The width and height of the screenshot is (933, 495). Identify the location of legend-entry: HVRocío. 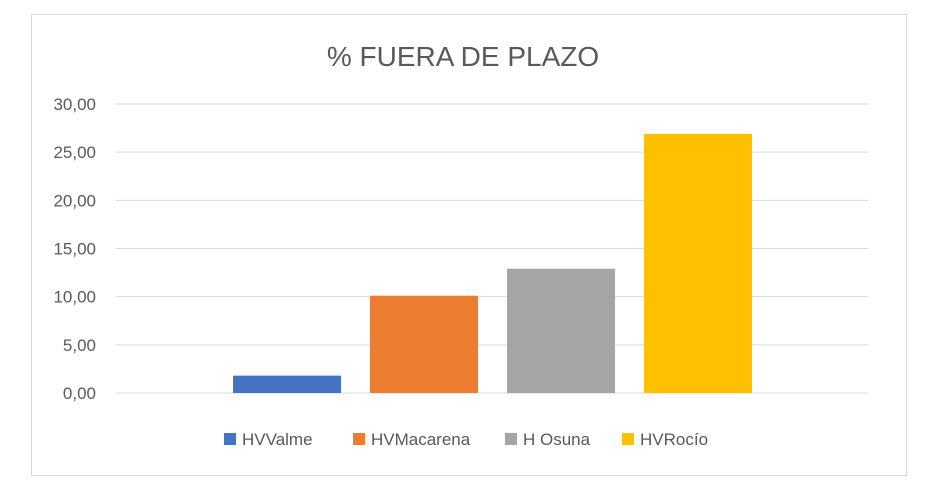
(674, 439).